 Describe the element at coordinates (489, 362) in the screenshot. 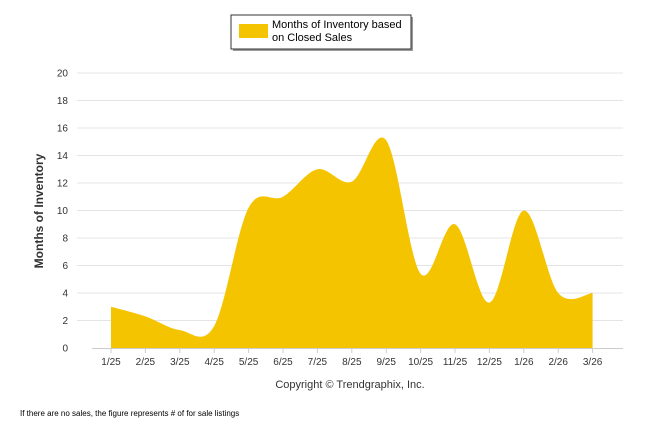

I see `x-tick-label-12-25: 12/25` at that location.